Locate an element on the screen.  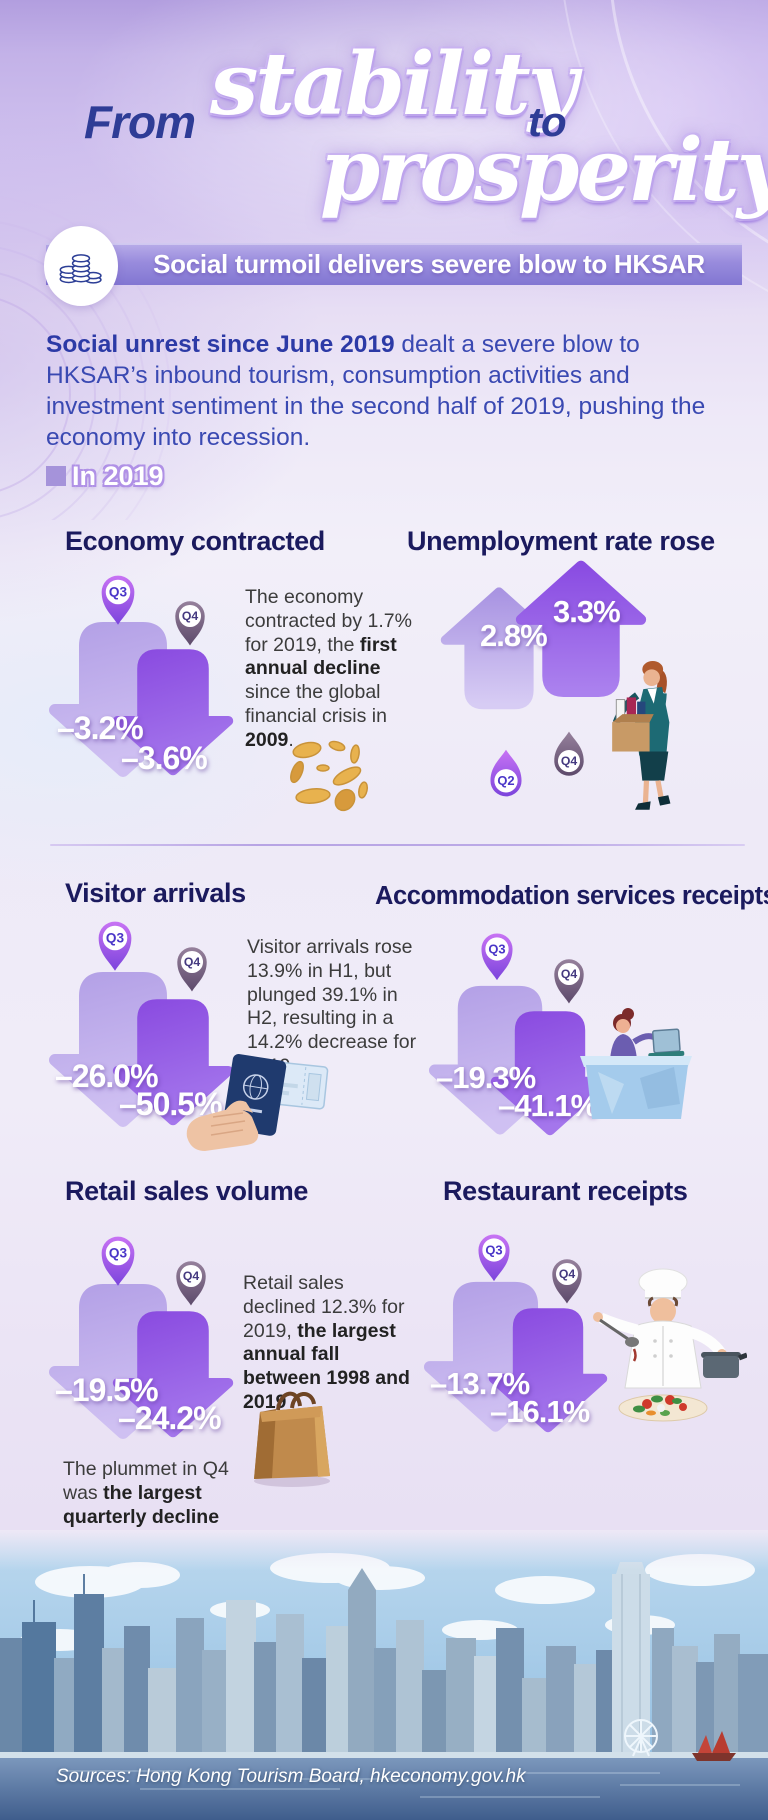
retail-q4-pin: Q4 is located at coordinates (191, 1283).